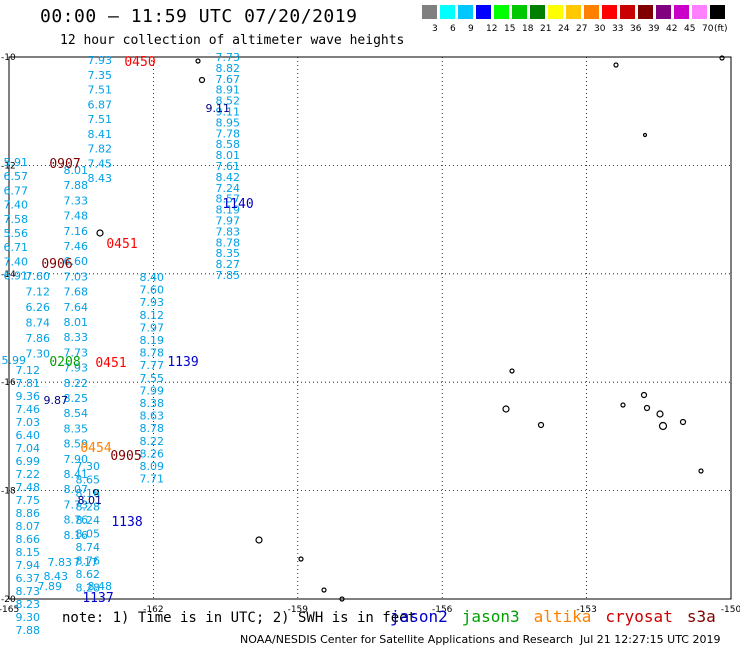  I want to click on wave-height-label: 7.24, so click(228, 188).